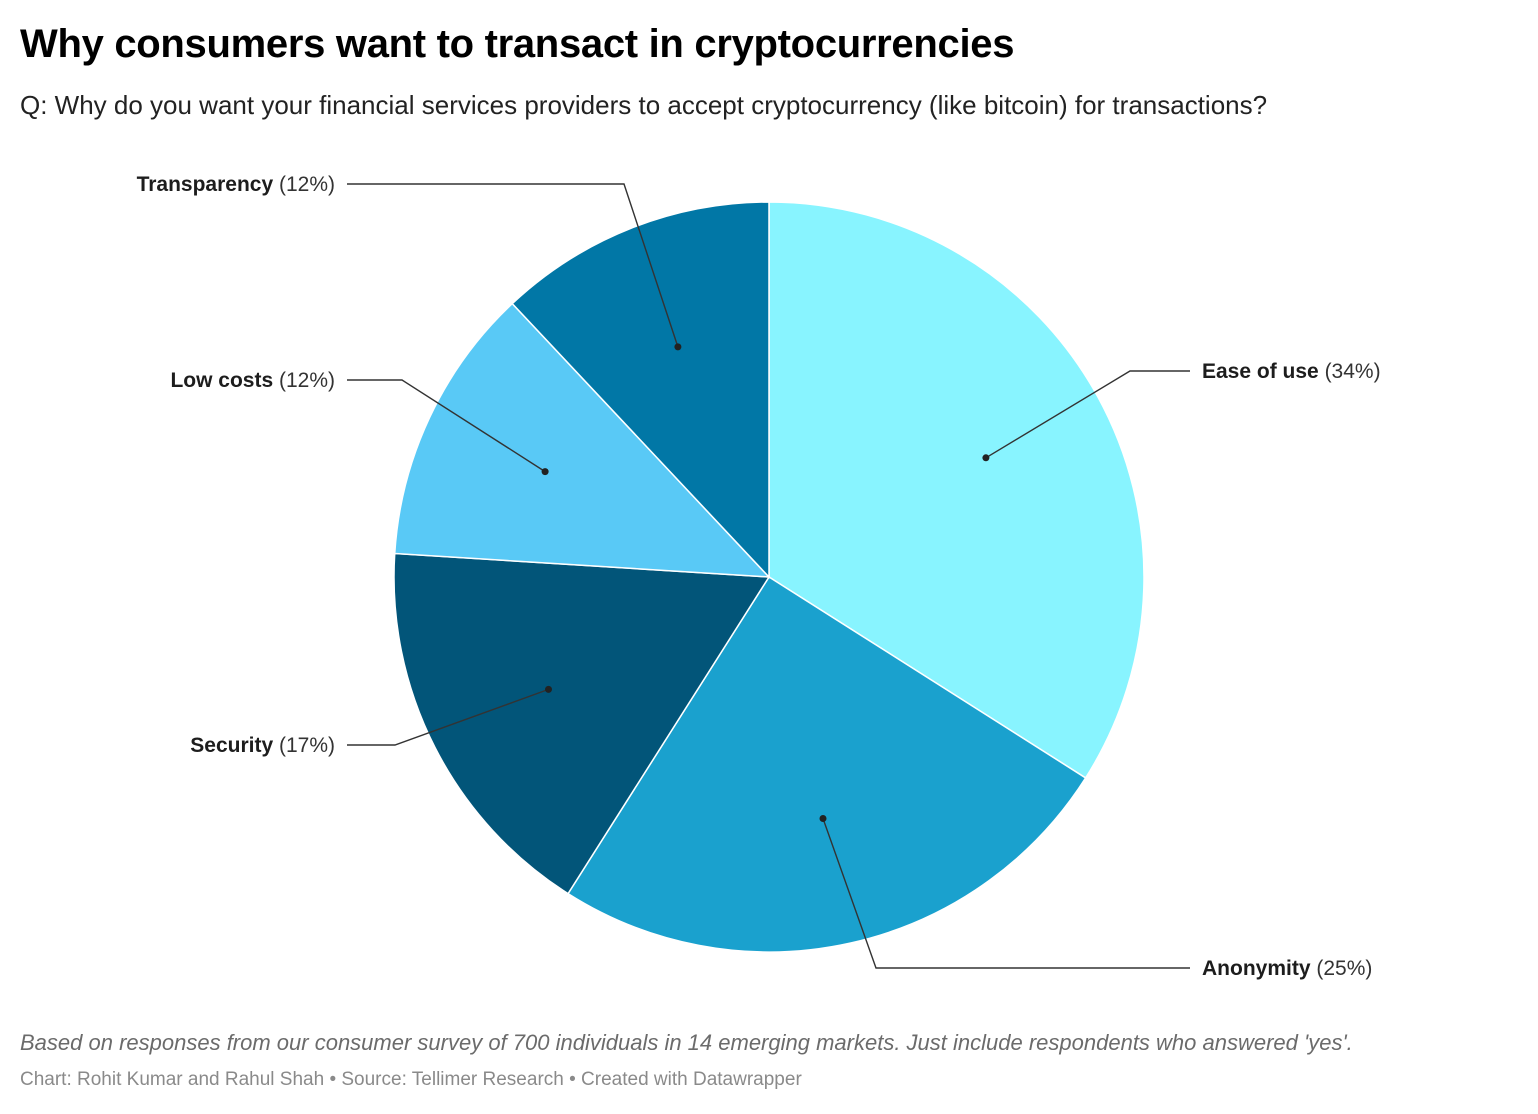  I want to click on leader-dot-low-costs, so click(545, 472).